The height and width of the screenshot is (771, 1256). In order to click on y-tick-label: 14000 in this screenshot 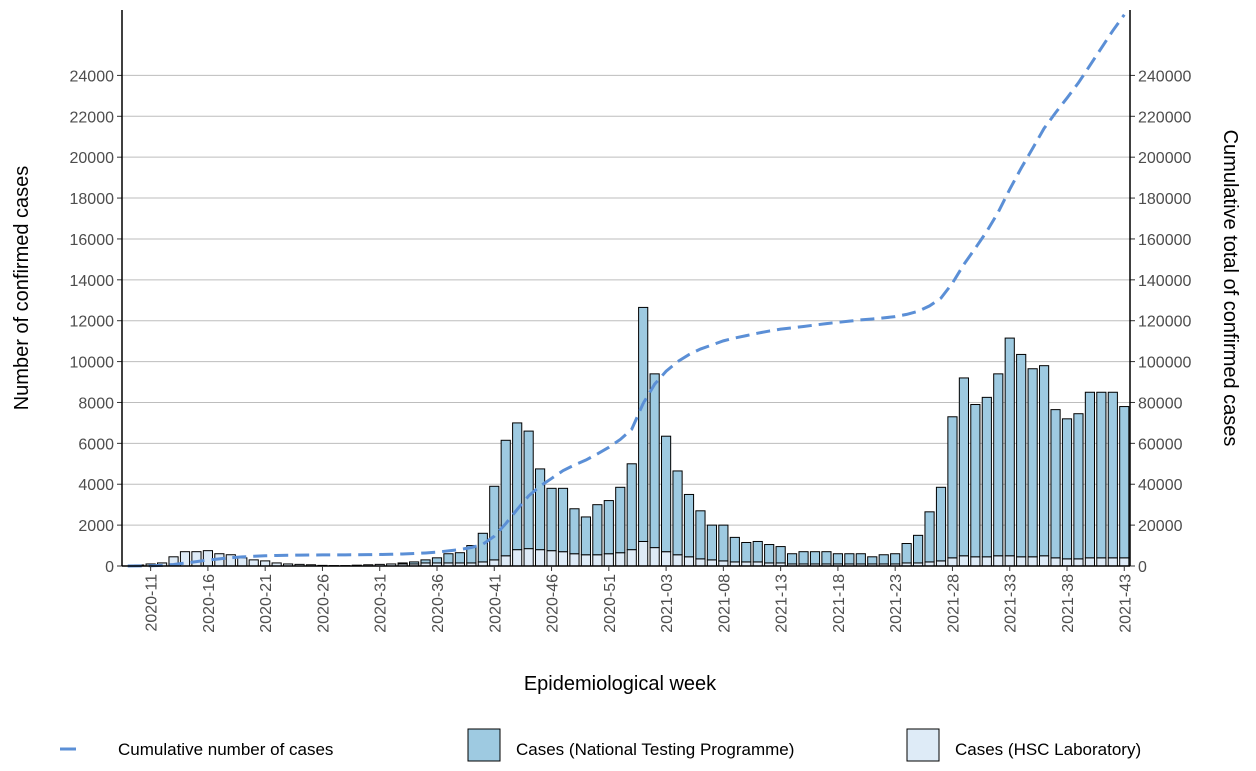, I will do `click(92, 281)`.